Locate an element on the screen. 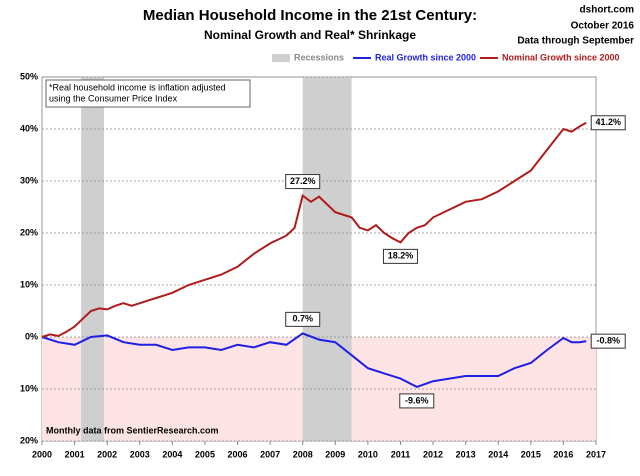 This screenshot has width=640, height=476. x-tick-label: 2012 is located at coordinates (433, 454).